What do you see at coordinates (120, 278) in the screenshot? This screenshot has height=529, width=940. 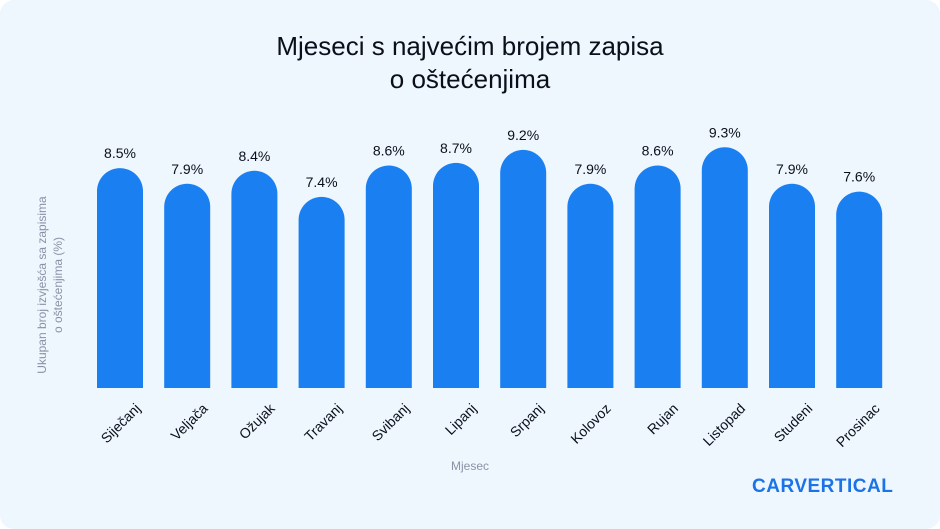 I see `bar-siječanj` at bounding box center [120, 278].